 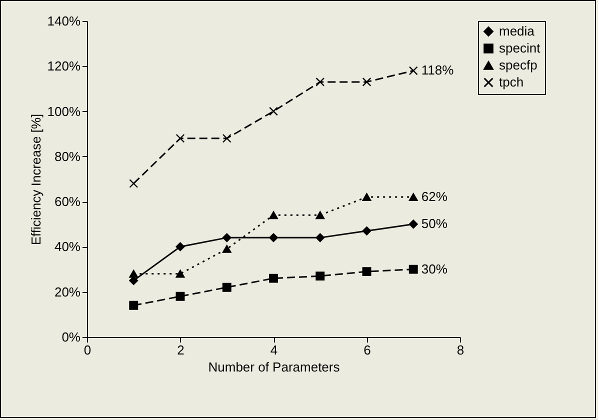 What do you see at coordinates (518, 65) in the screenshot?
I see `legend-label: specfp` at bounding box center [518, 65].